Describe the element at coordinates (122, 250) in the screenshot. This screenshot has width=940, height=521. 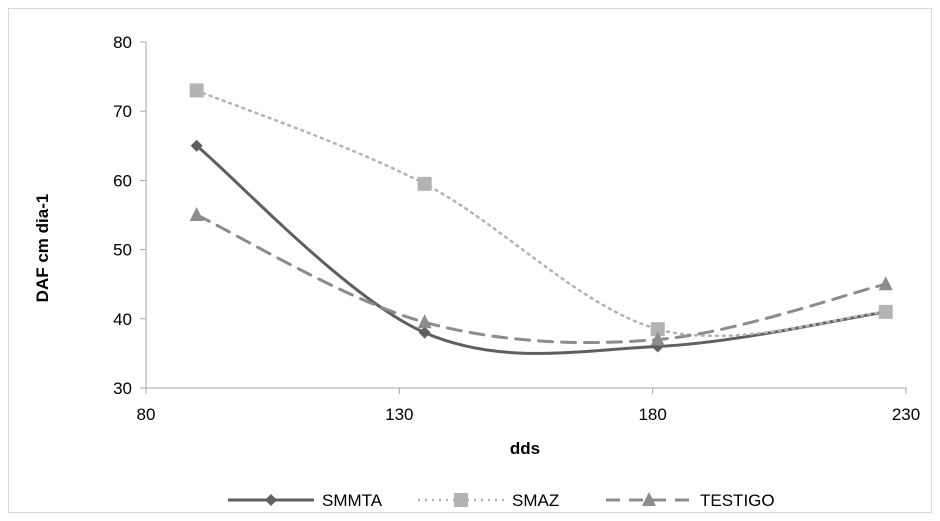
I see `y-tick-label: 50` at that location.